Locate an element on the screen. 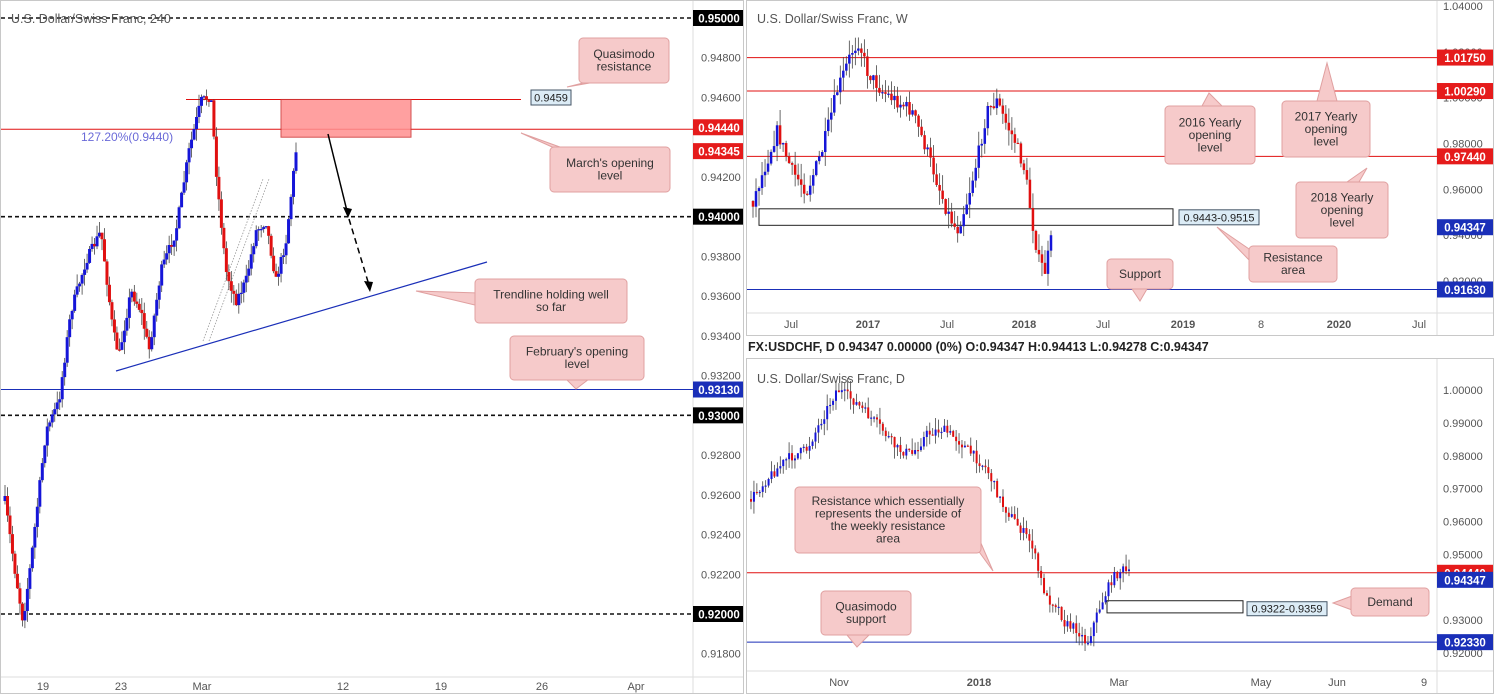  arrow-head is located at coordinates (368, 286).